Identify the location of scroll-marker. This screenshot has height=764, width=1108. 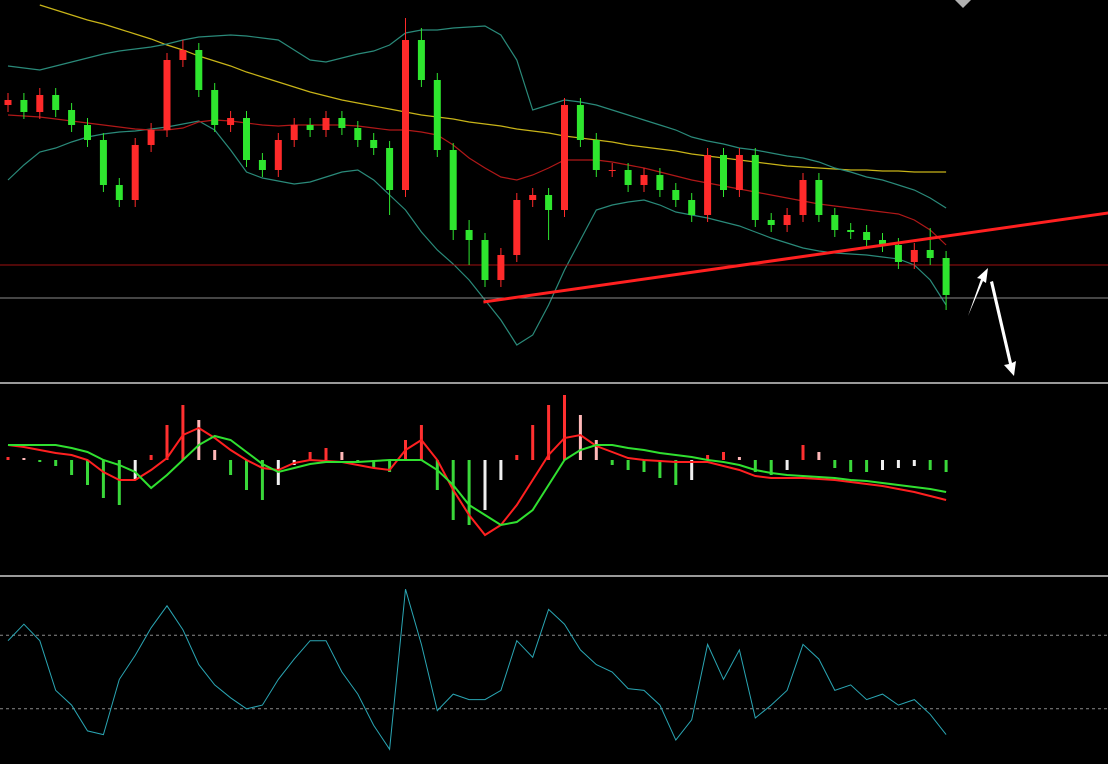
(963, 4).